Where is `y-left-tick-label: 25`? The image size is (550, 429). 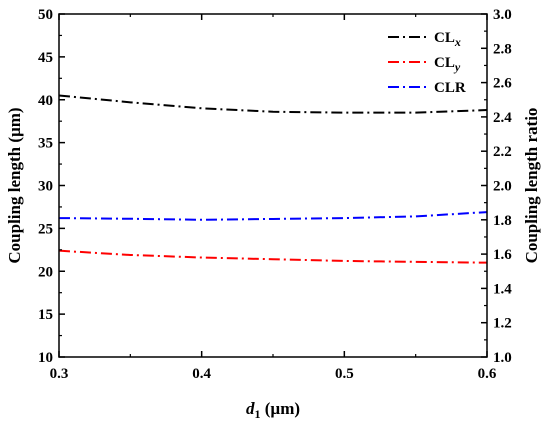
y-left-tick-label: 25 is located at coordinates (45, 229).